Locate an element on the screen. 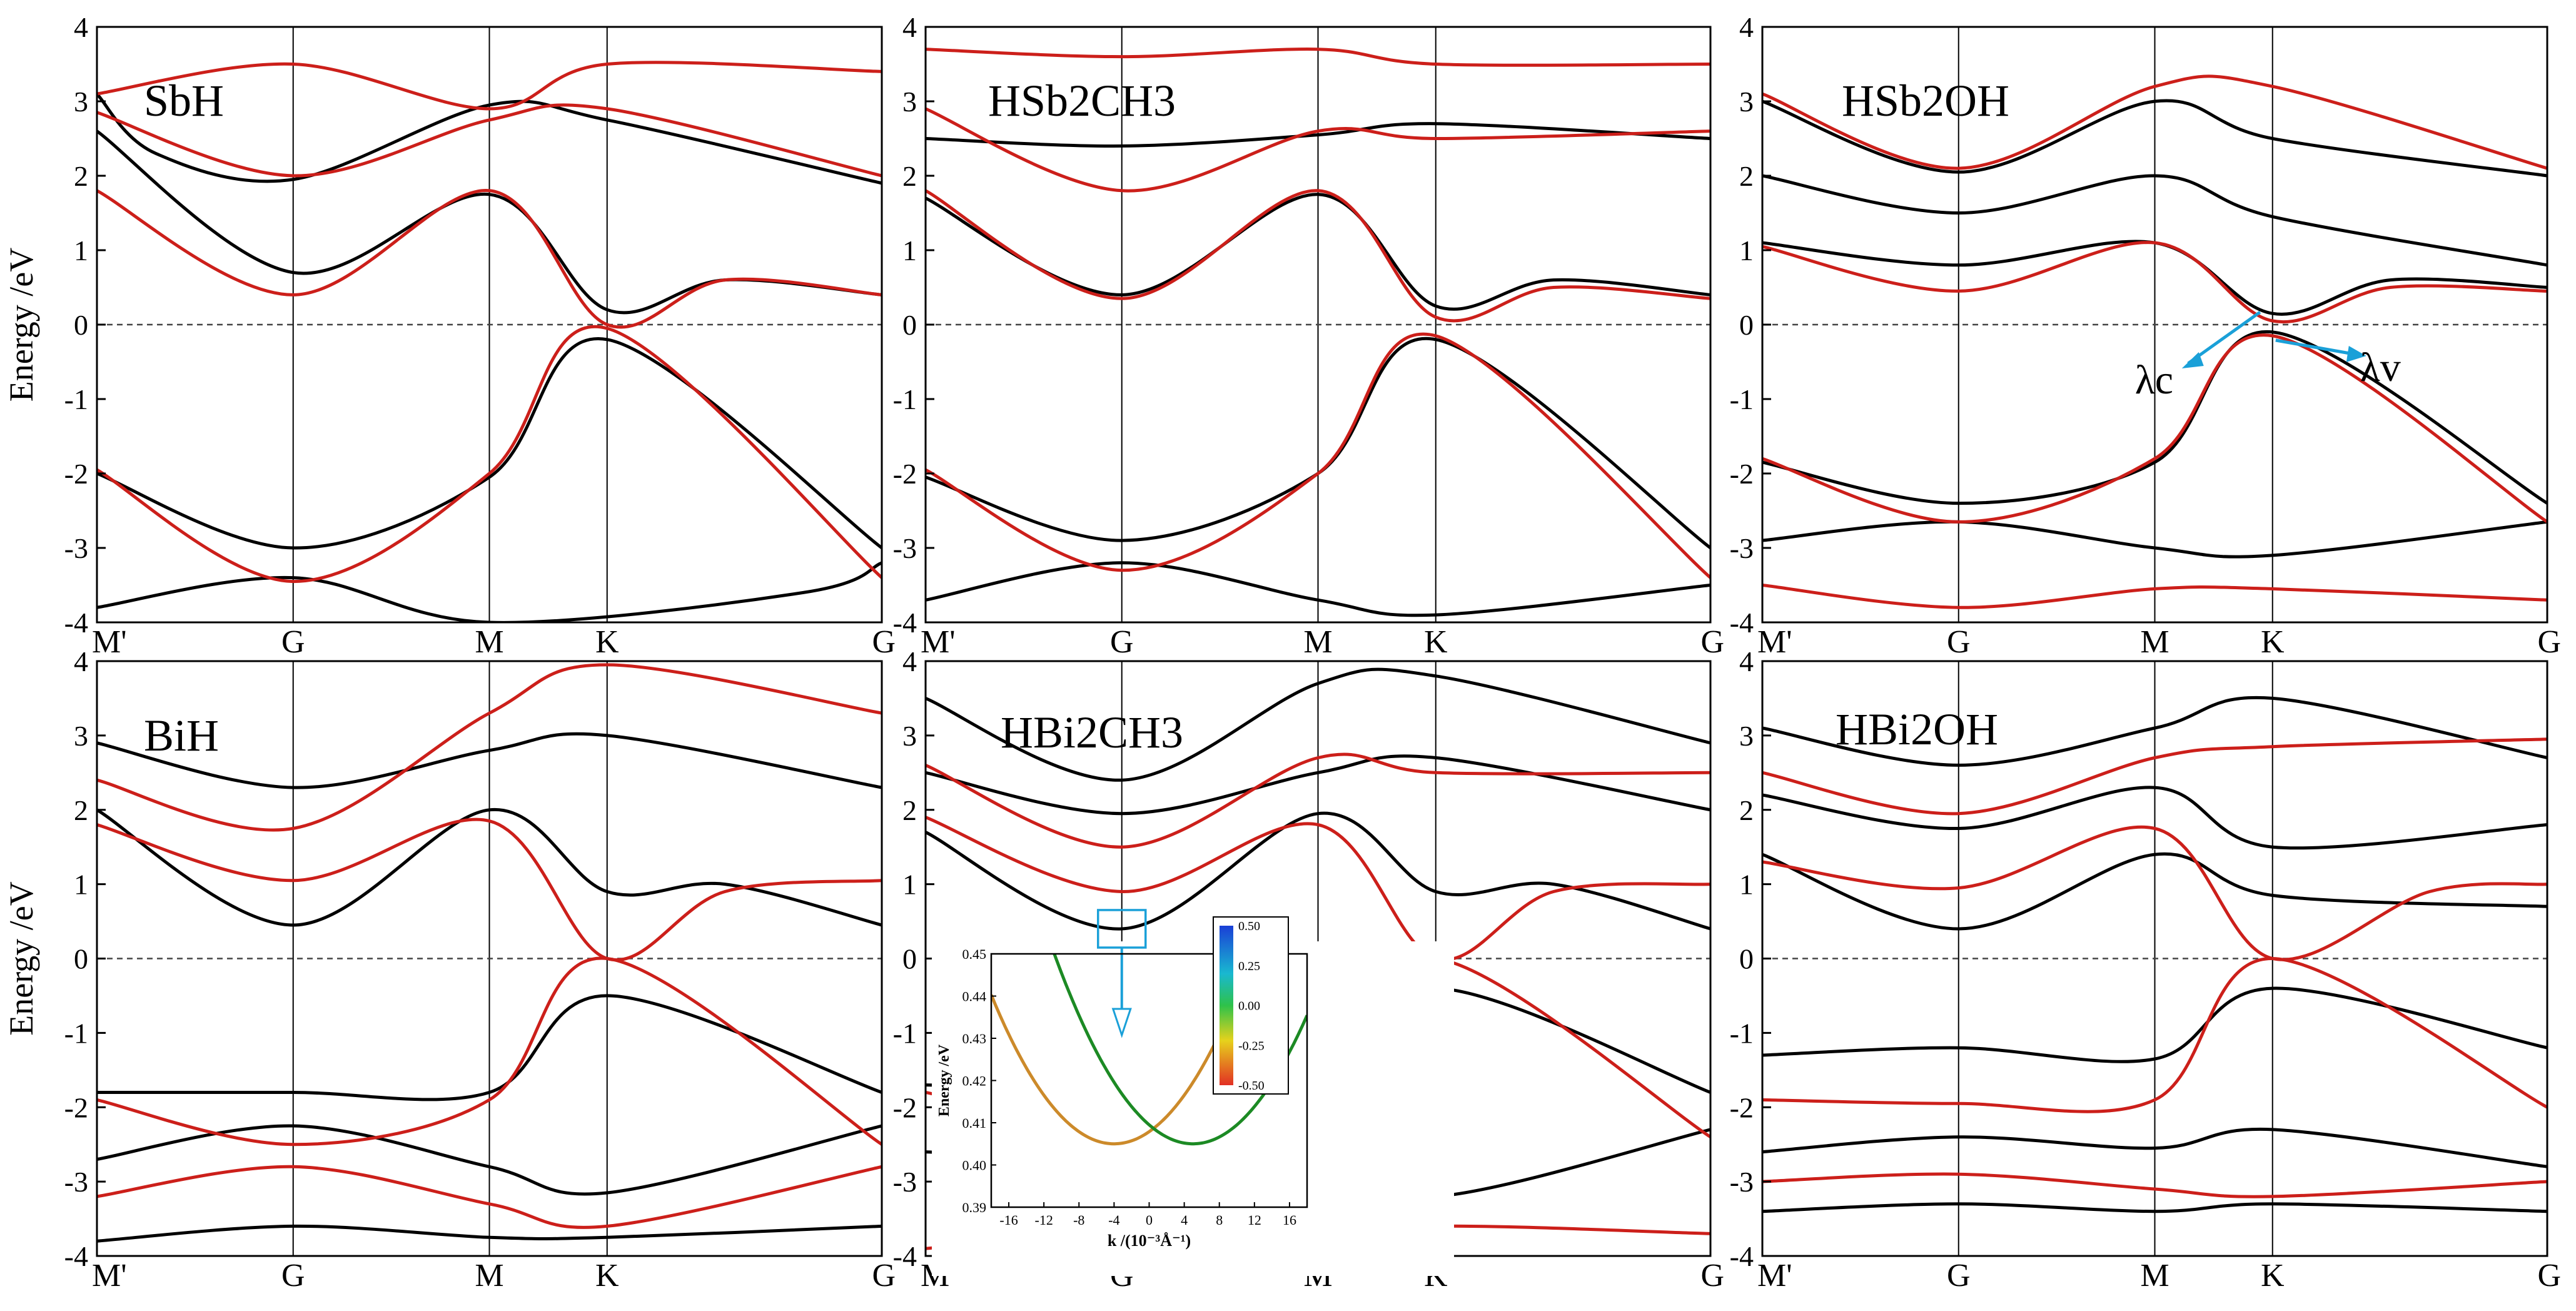 The width and height of the screenshot is (2576, 1311). inset-curves is located at coordinates (1149, 1050).